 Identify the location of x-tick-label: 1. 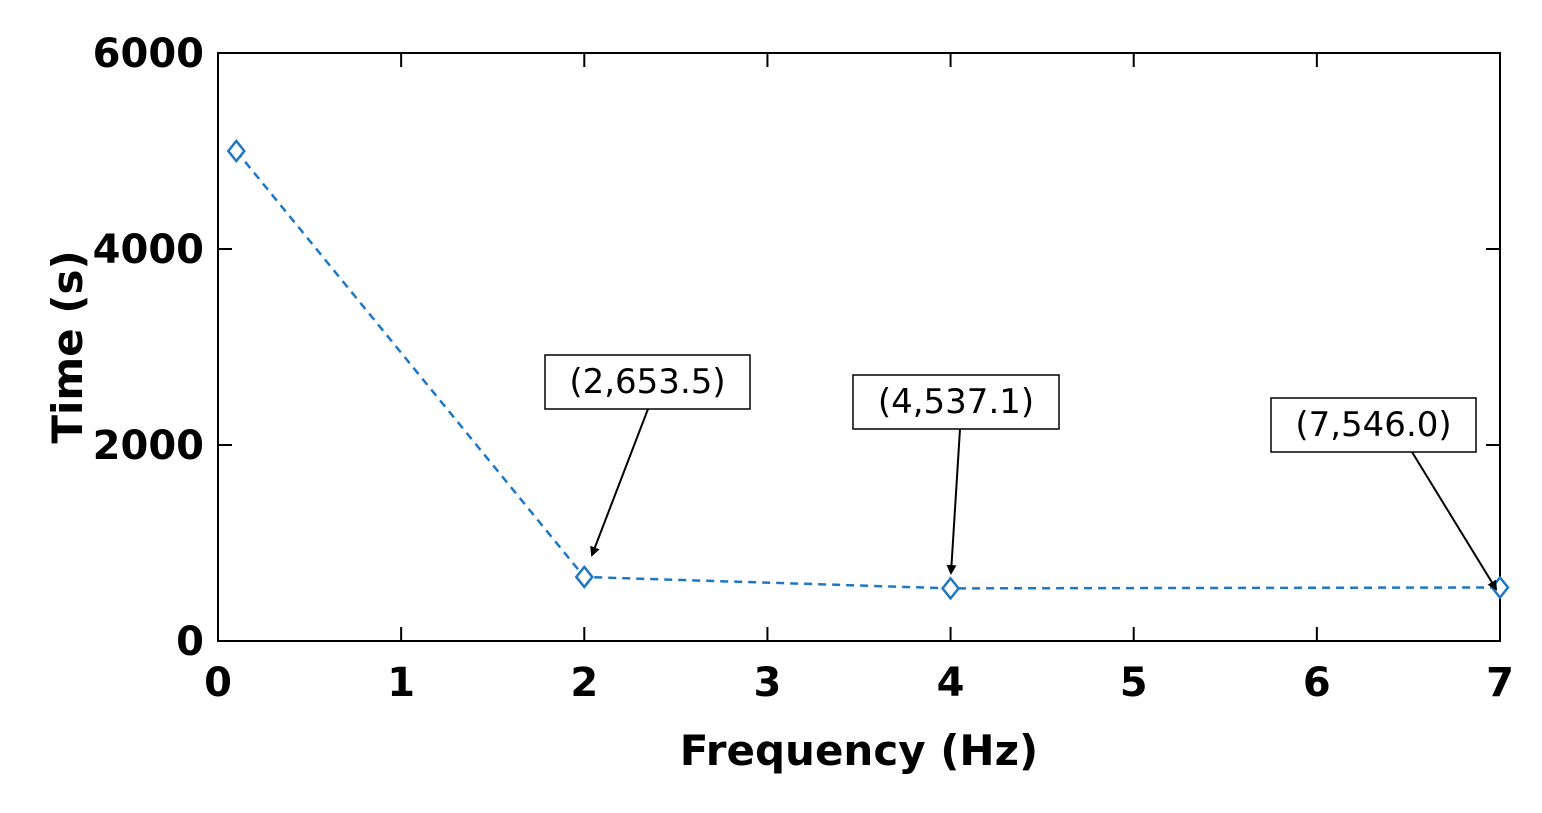
(401, 683).